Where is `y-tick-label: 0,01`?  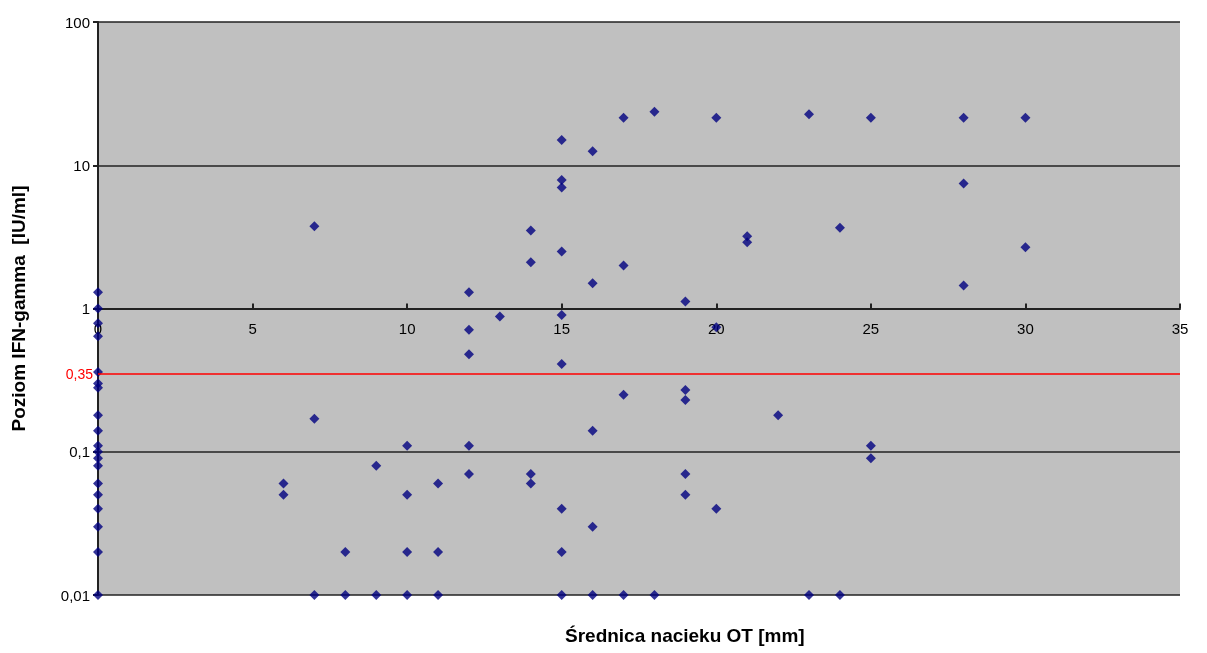
y-tick-label: 0,01 is located at coordinates (75, 595).